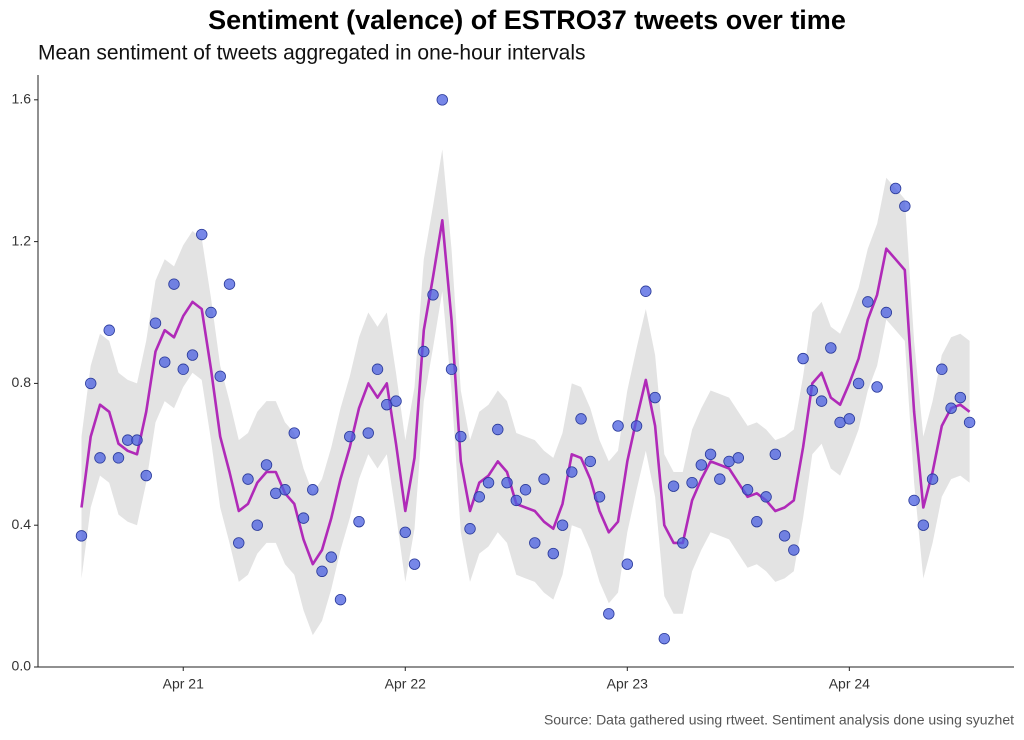 Image resolution: width=1024 pixels, height=740 pixels. I want to click on y-tick-label: 0.0, so click(22, 666).